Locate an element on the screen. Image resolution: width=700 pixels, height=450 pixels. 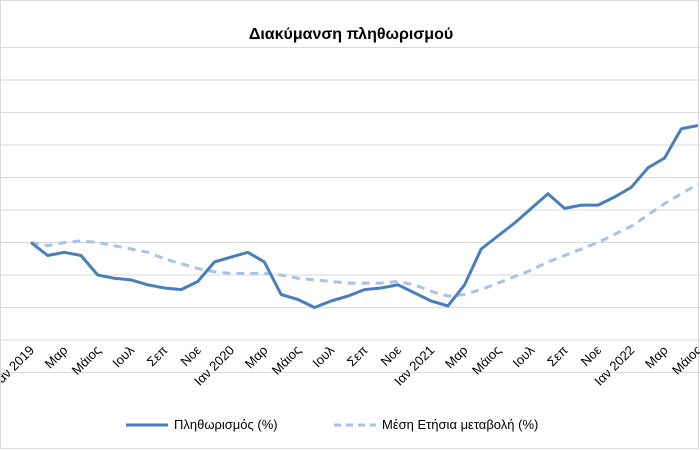
x-tick-label-11: Νοε is located at coordinates (391, 355).